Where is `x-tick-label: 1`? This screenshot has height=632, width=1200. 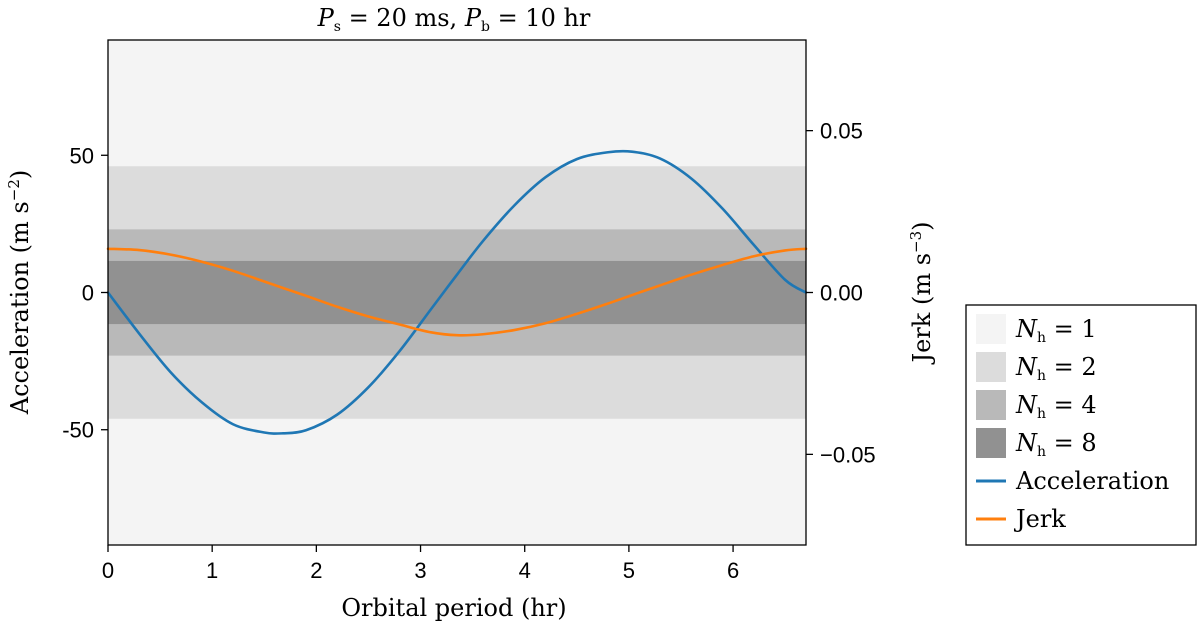 x-tick-label: 1 is located at coordinates (212, 570).